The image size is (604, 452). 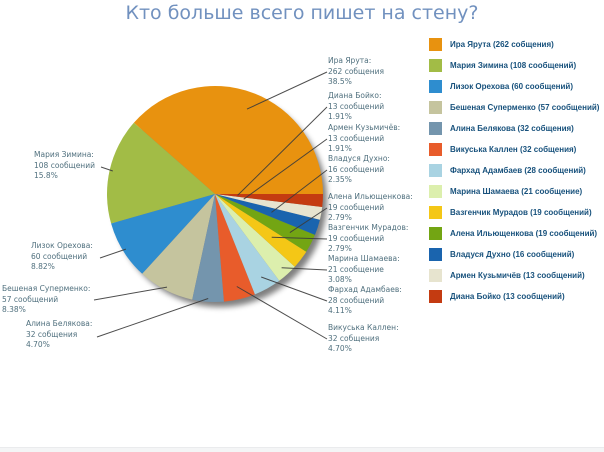 I want to click on legend-label: Лизок Орехова (60 сообщений), so click(x=511, y=86).